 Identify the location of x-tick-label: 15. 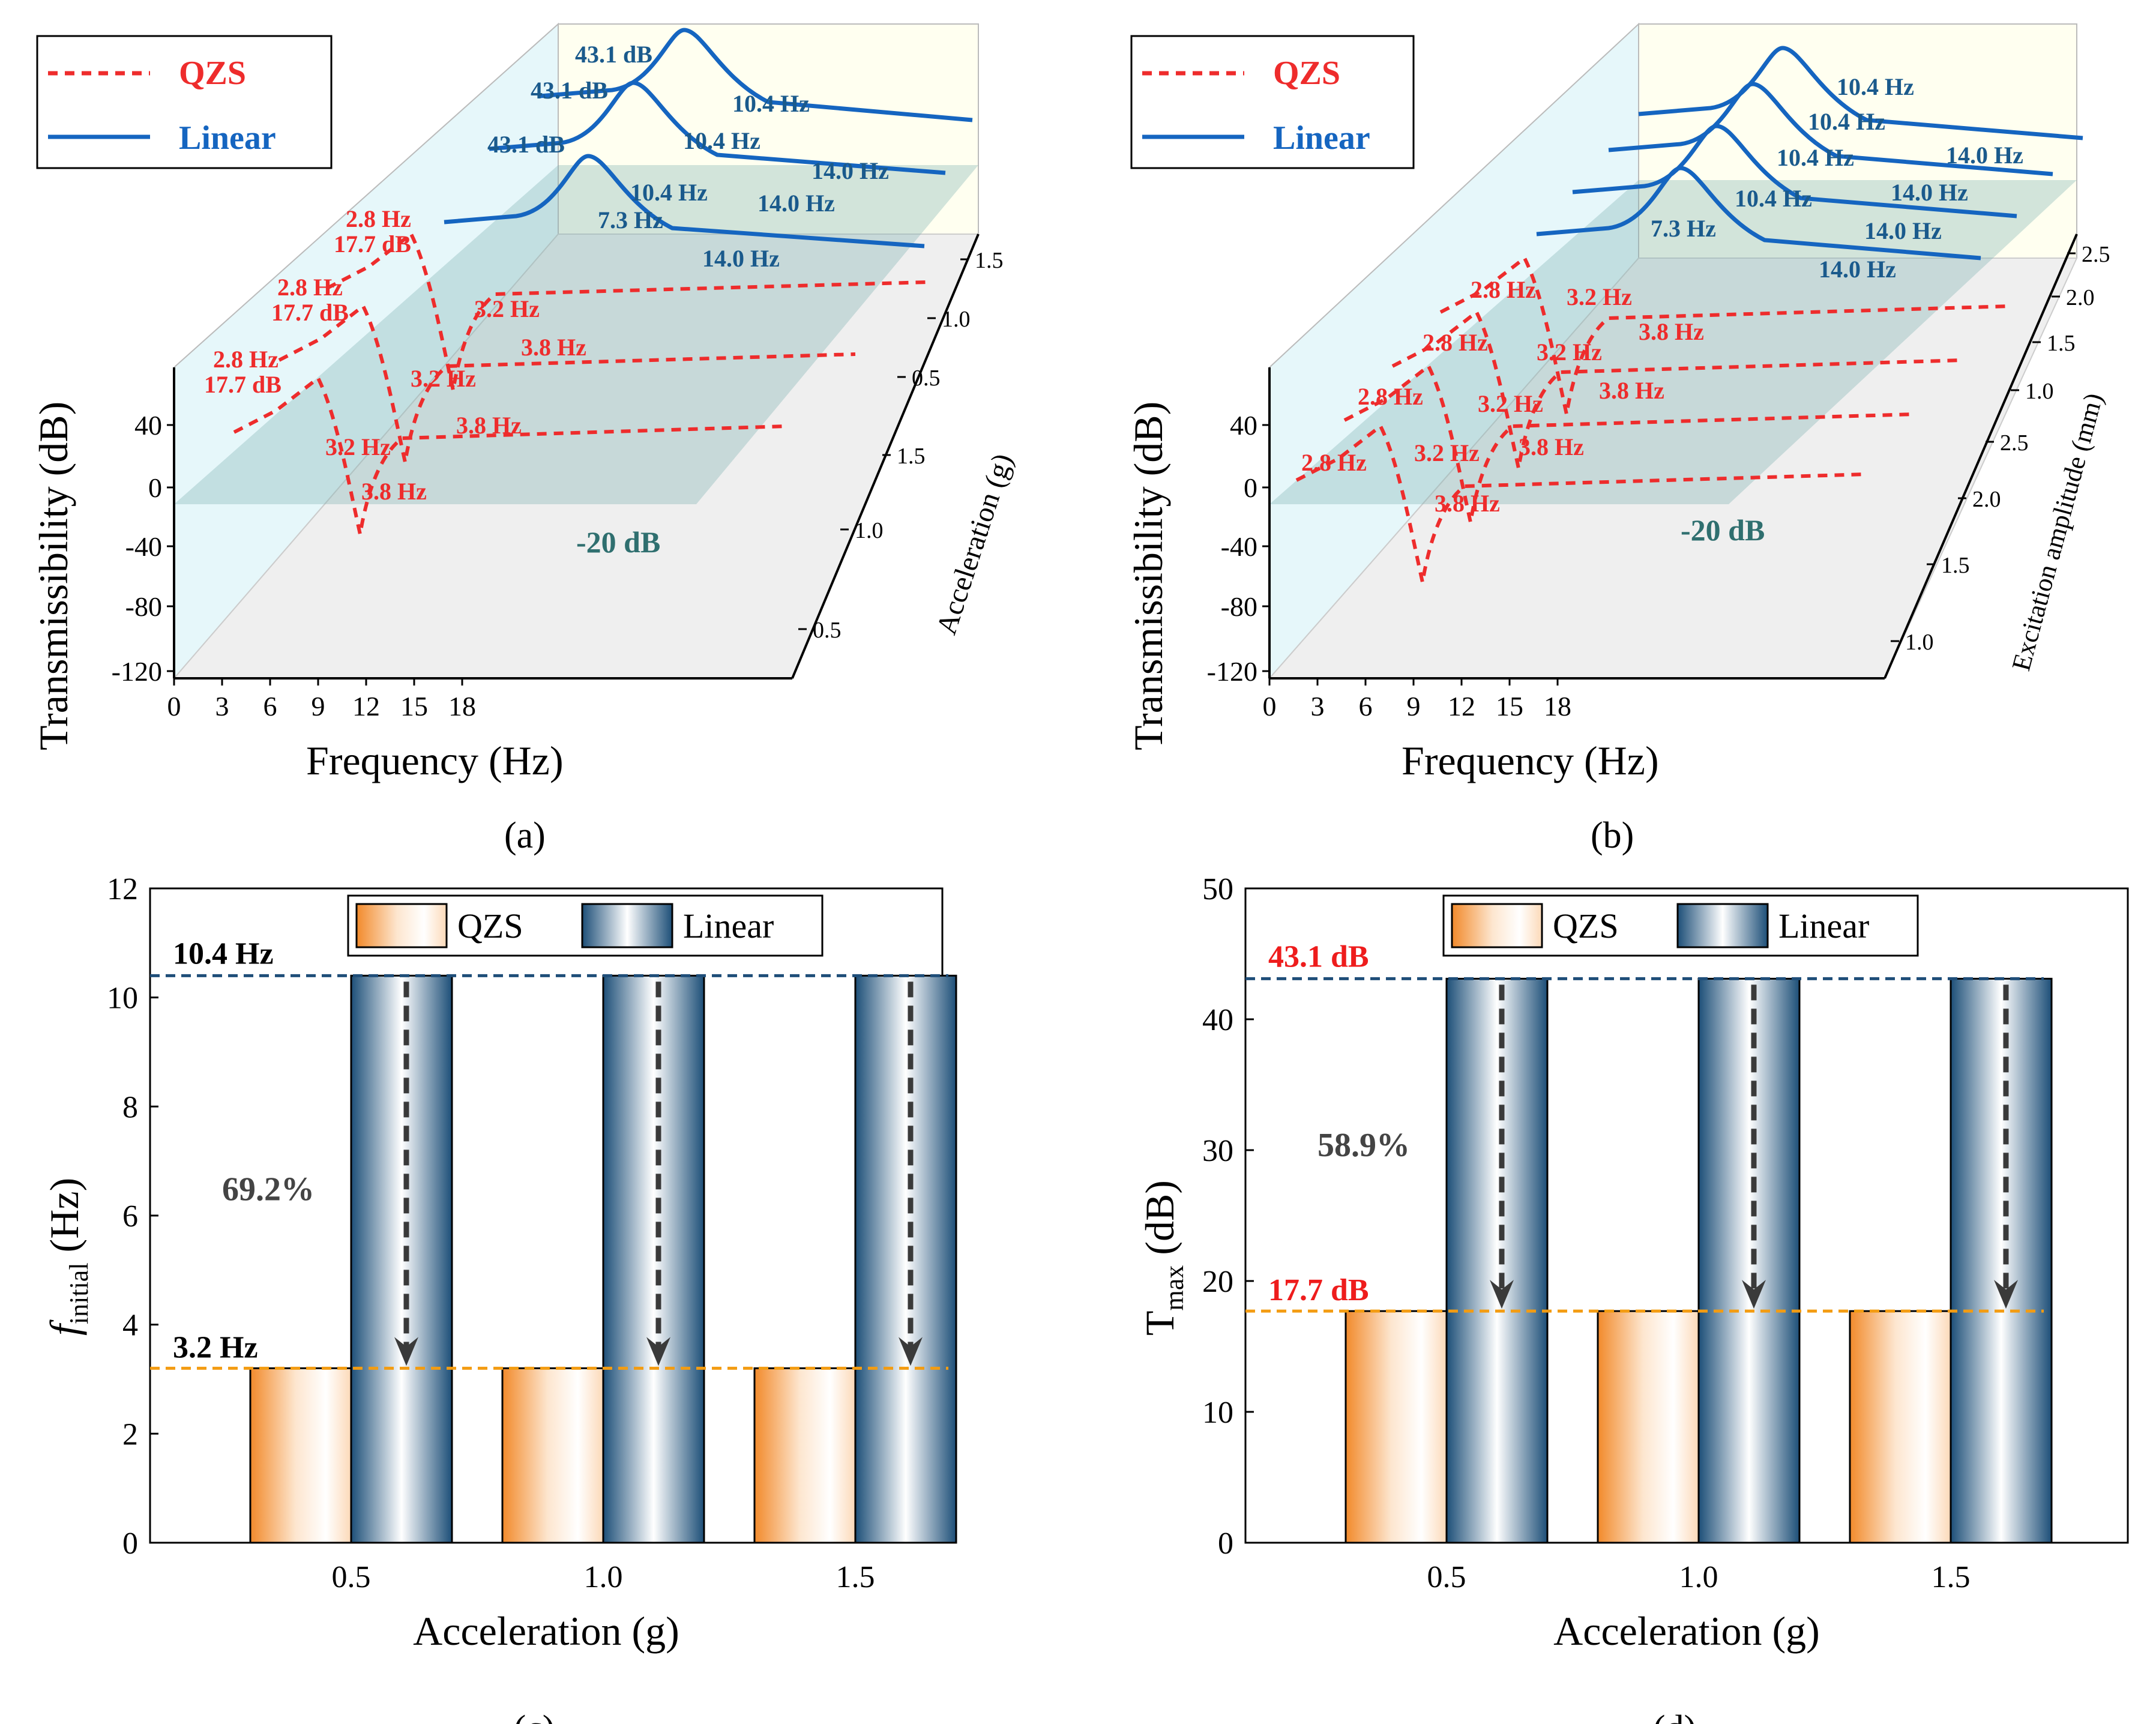
(414, 706).